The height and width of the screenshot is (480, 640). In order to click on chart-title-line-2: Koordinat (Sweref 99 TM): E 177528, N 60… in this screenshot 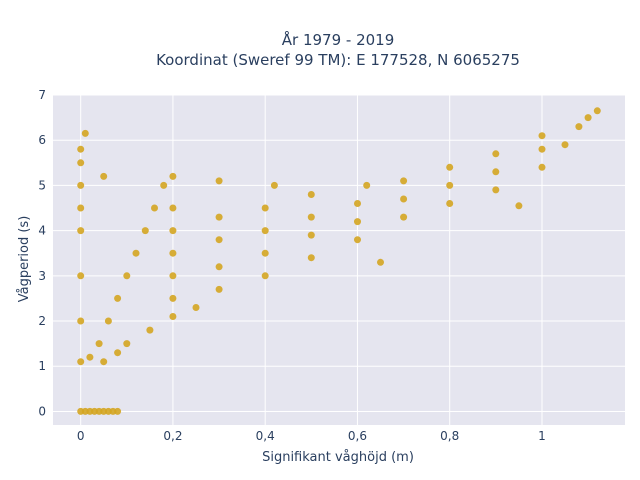, I will do `click(338, 60)`.